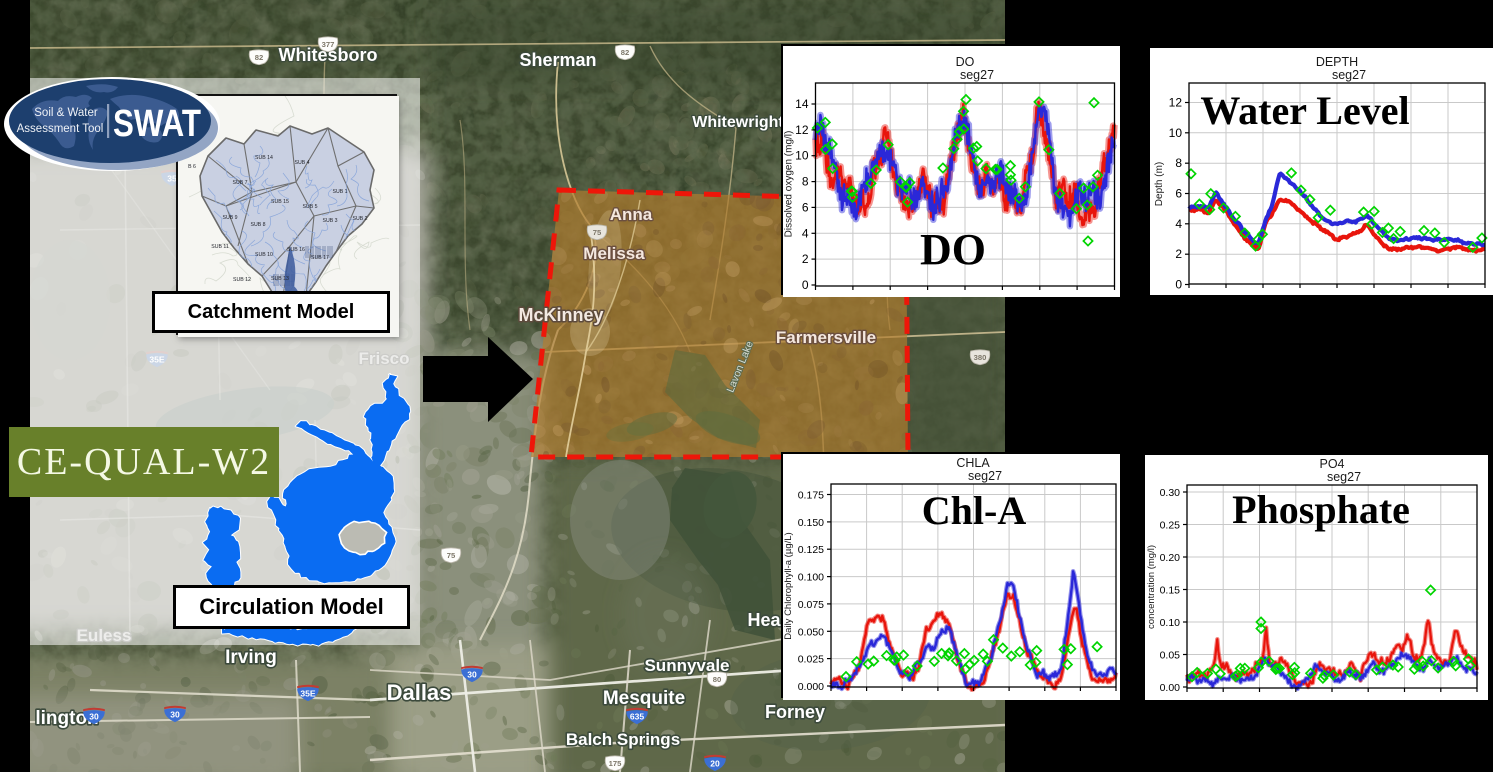  Describe the element at coordinates (557, 60) in the screenshot. I see `svg-text: Sherman` at that location.